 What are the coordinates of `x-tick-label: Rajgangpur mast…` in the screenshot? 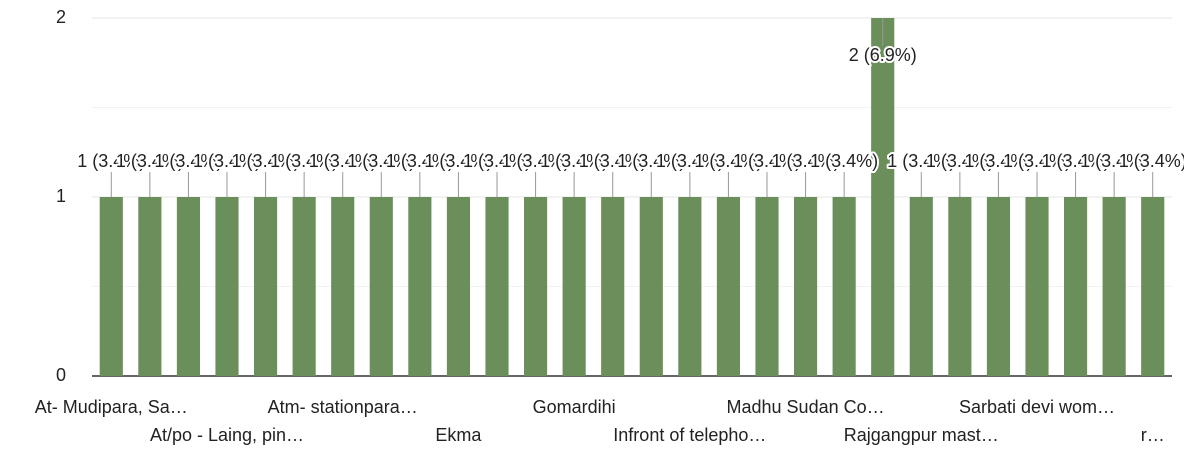 It's located at (921, 435).